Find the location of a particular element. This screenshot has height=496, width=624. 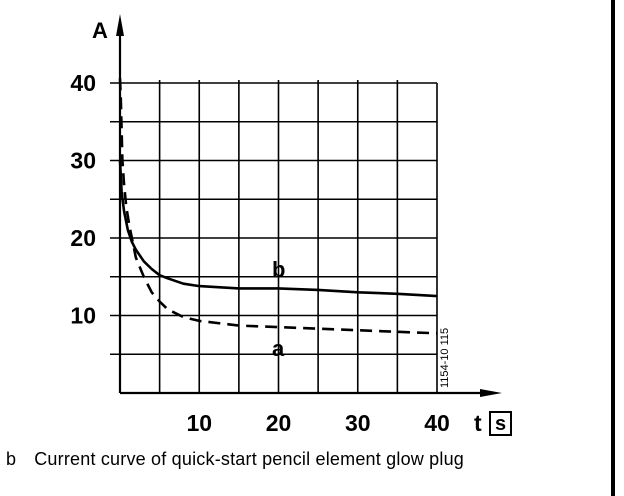

x-unit-label: s is located at coordinates (500, 424).